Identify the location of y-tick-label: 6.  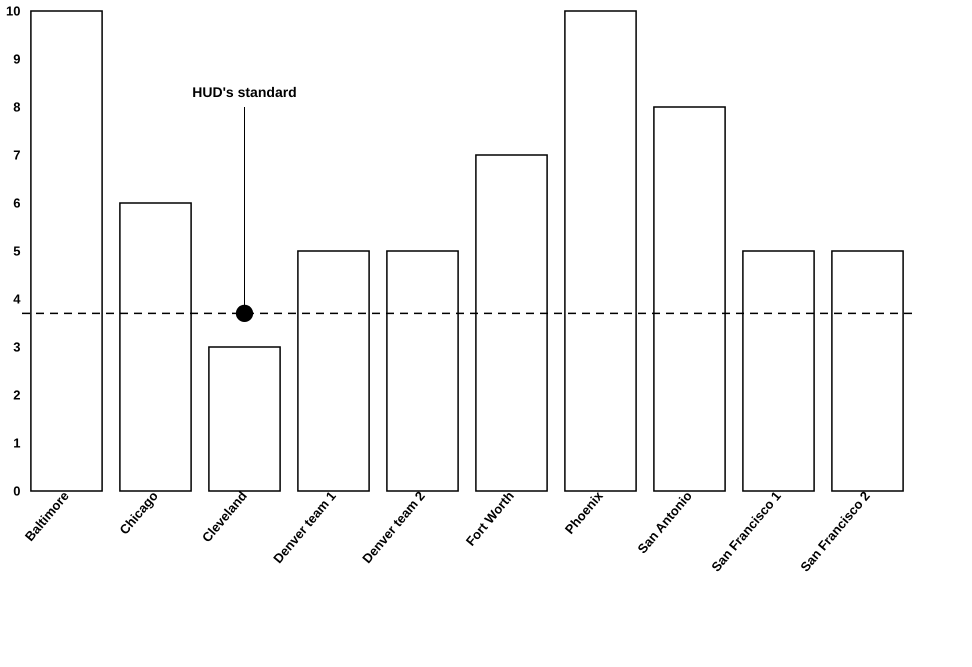
(16, 203).